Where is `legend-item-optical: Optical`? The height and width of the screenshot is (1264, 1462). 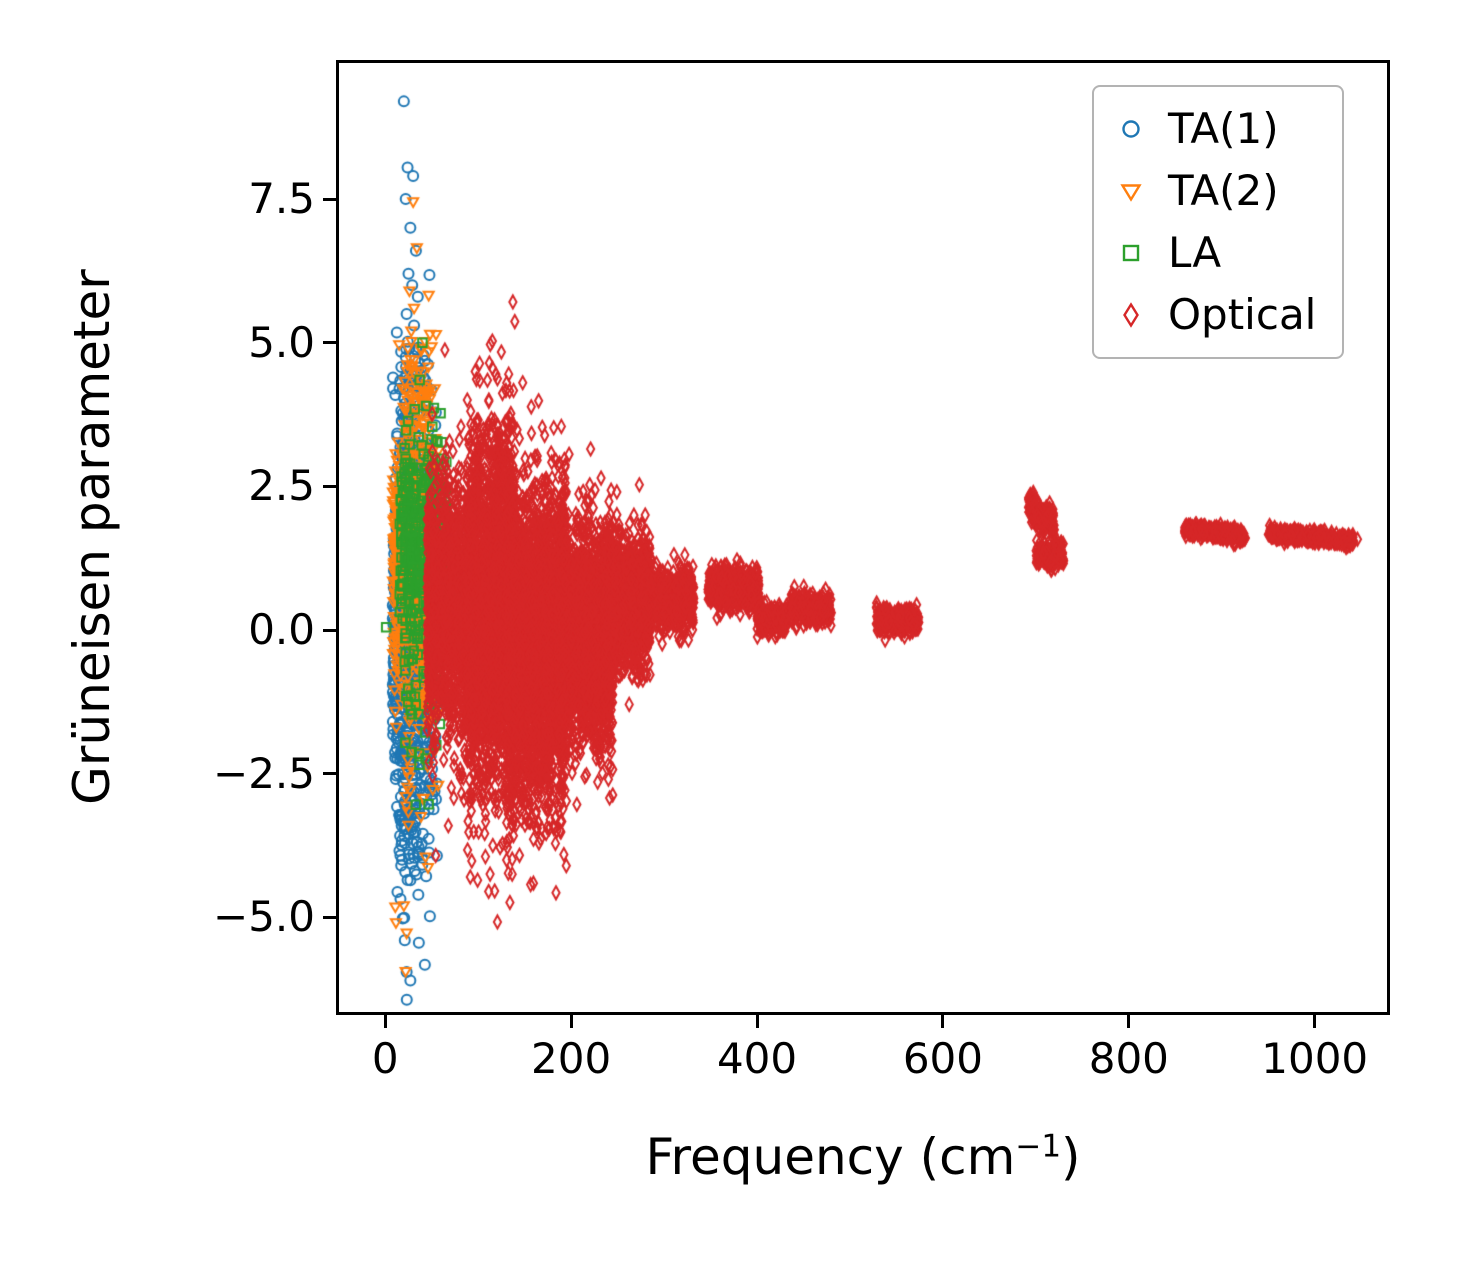
legend-item-optical: Optical is located at coordinates (1212, 315).